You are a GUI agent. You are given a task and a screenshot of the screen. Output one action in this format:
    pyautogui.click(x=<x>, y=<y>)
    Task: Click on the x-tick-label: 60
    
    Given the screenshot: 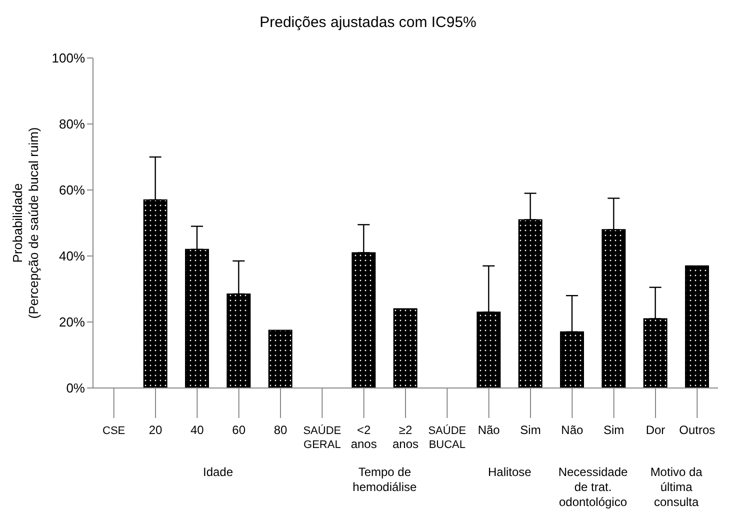 What is the action you would take?
    pyautogui.click(x=239, y=430)
    